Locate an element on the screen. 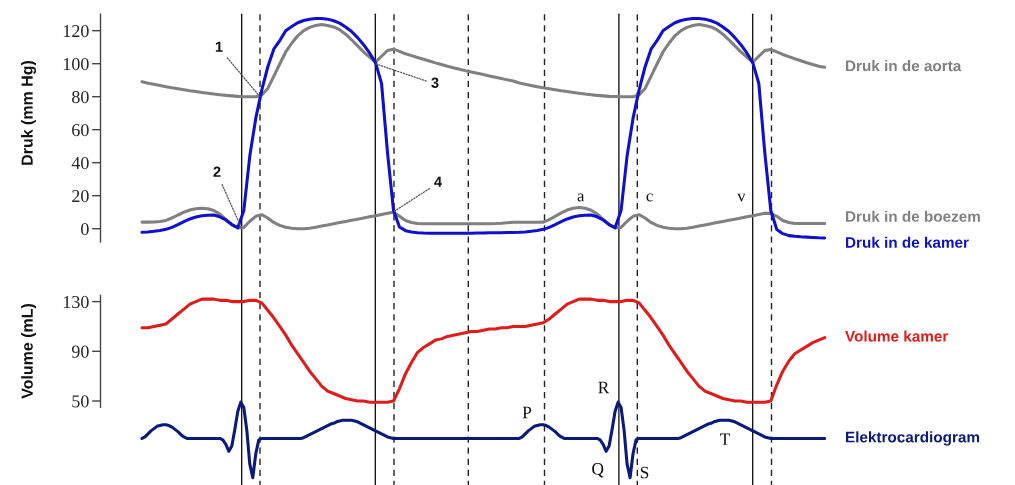 This screenshot has height=485, width=1015. y-tick-label: 60 is located at coordinates (80, 130).